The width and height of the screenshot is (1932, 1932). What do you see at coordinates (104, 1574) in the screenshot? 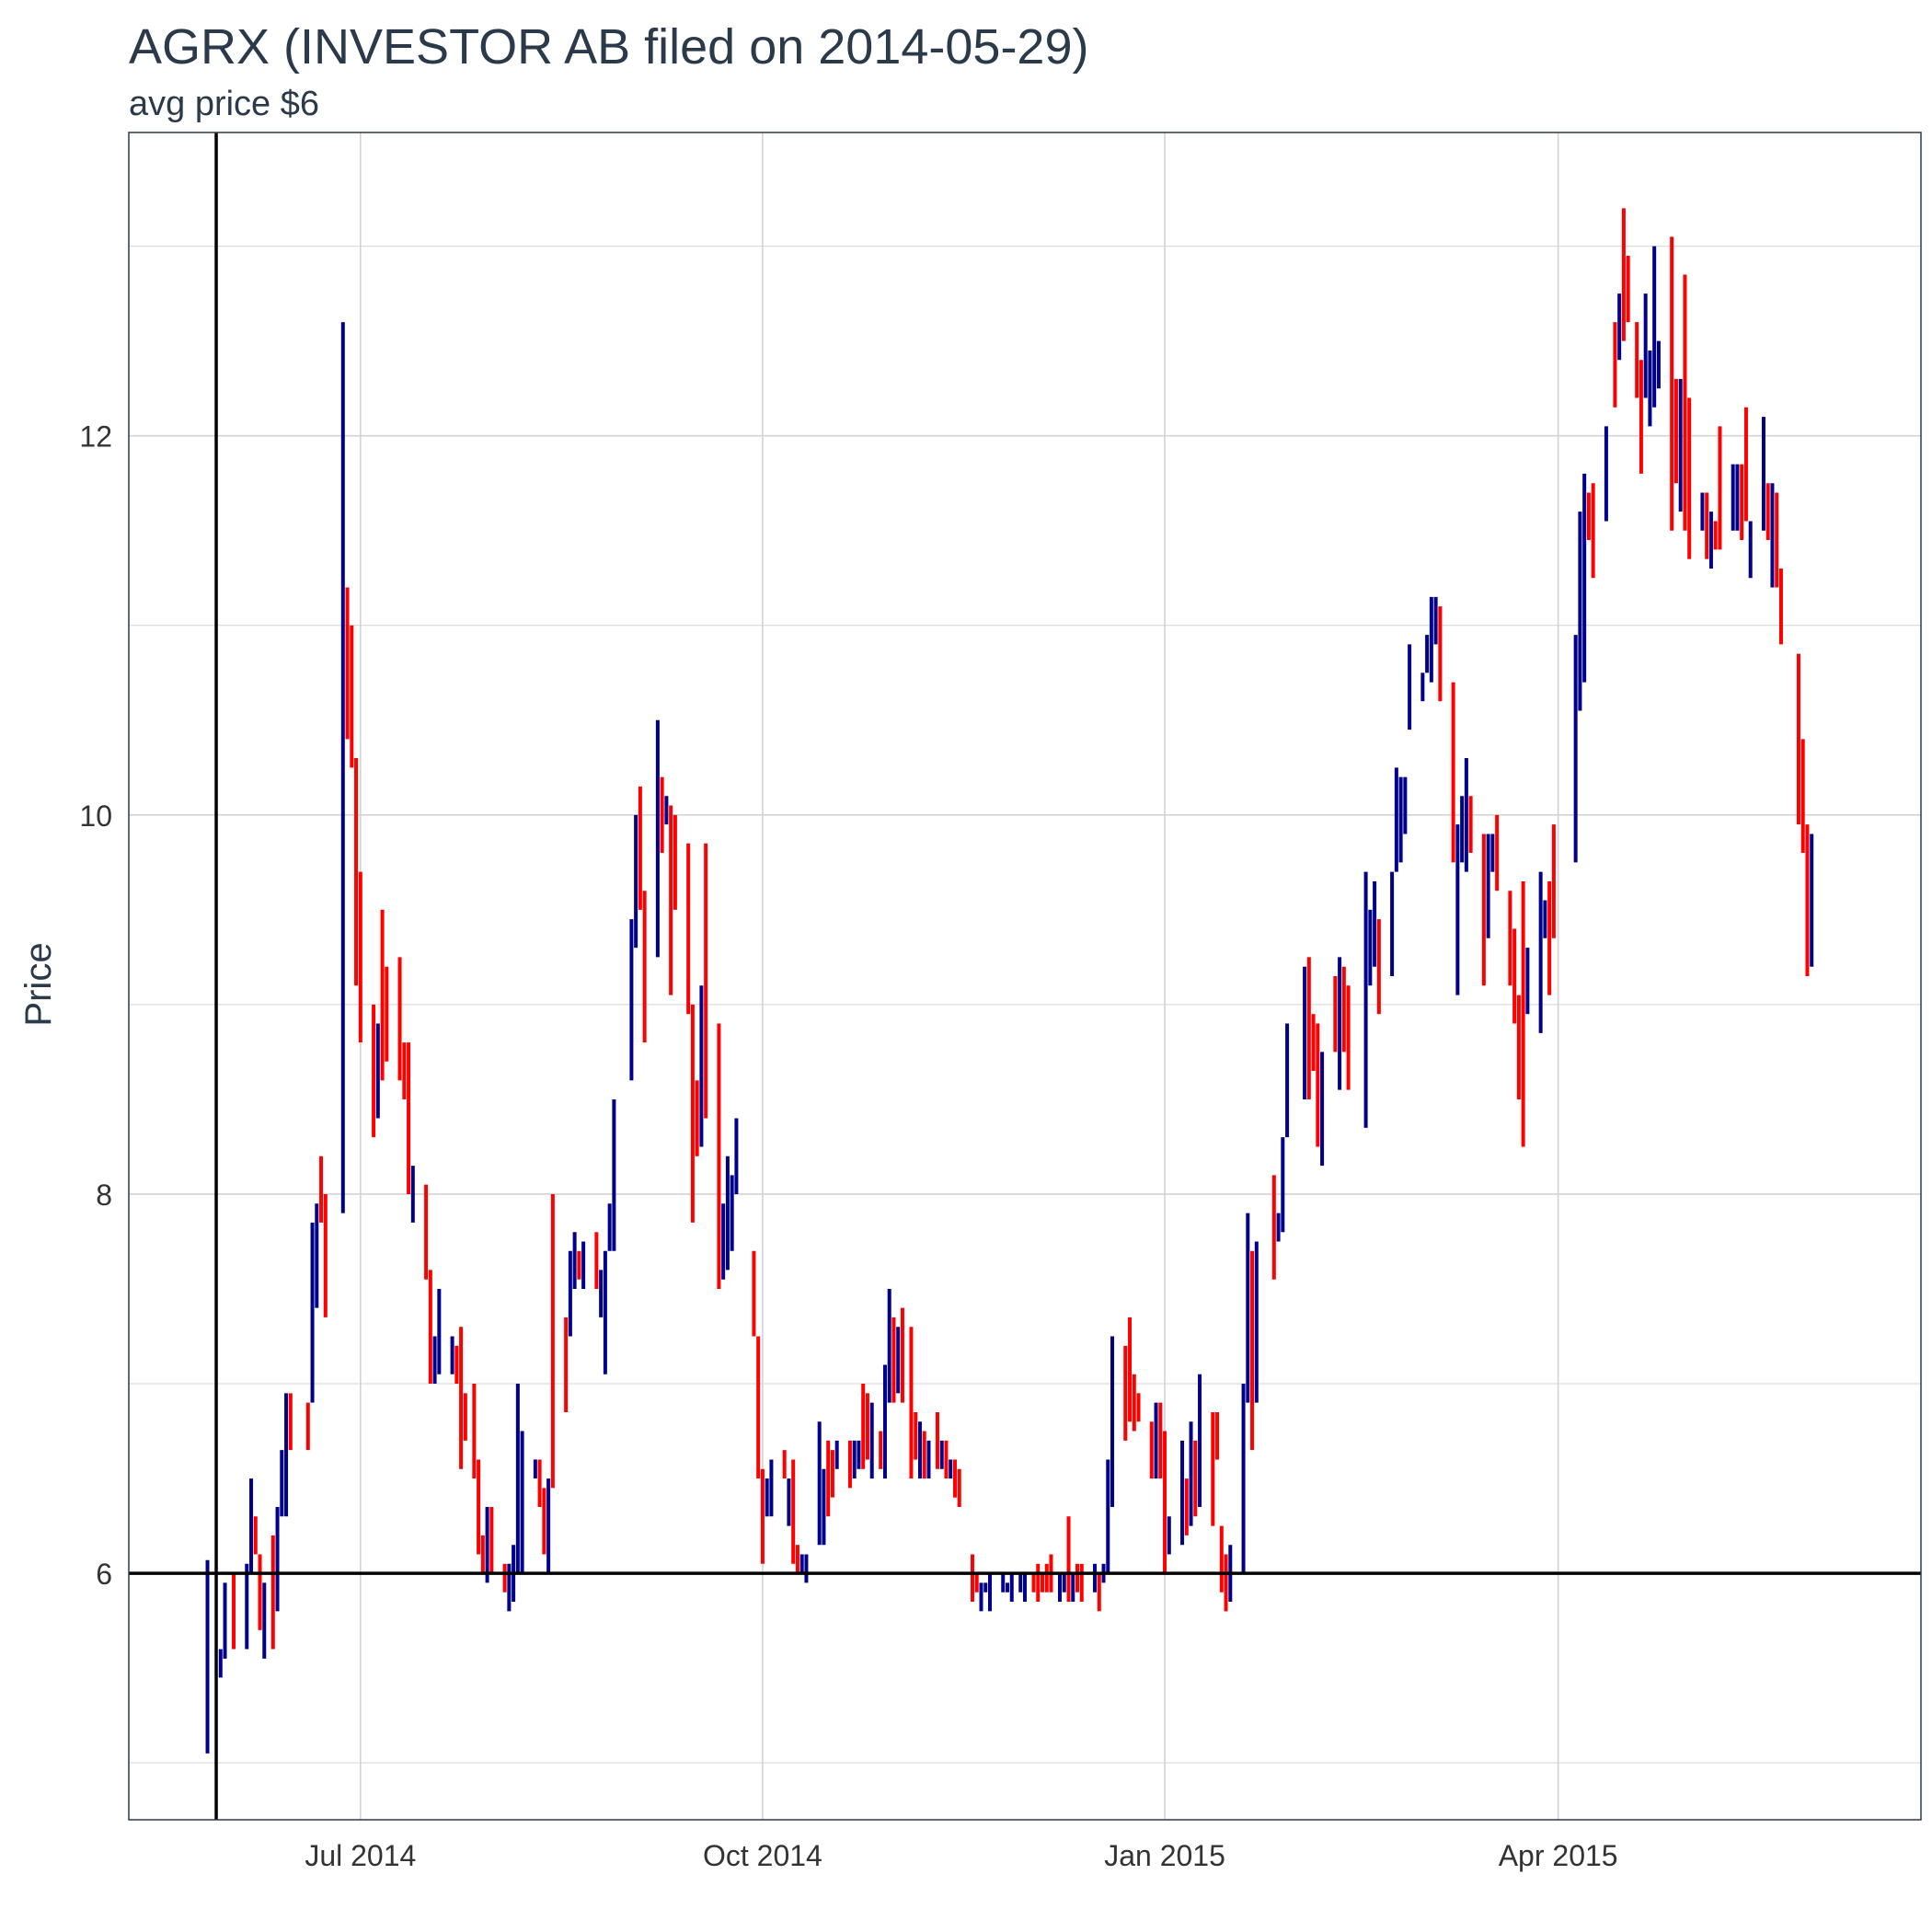
I see `y-tick-label: 6` at bounding box center [104, 1574].